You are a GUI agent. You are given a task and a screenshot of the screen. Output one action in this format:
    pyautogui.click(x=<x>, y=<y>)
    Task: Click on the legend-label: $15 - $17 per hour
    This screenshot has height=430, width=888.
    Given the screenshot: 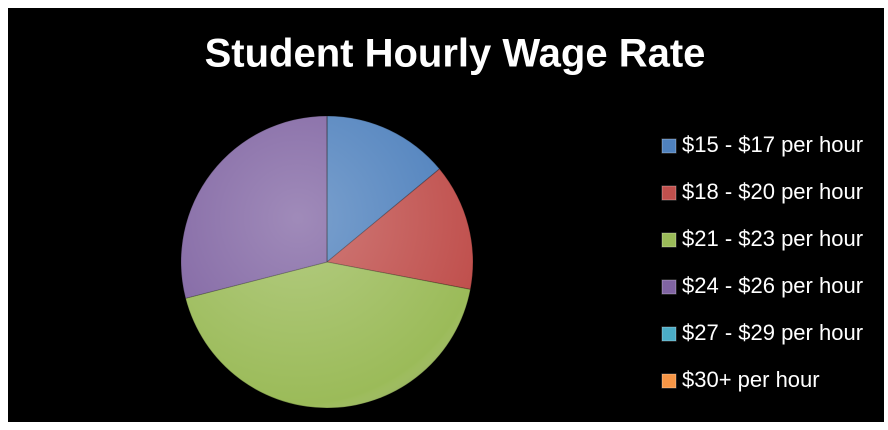 What is the action you would take?
    pyautogui.click(x=772, y=144)
    